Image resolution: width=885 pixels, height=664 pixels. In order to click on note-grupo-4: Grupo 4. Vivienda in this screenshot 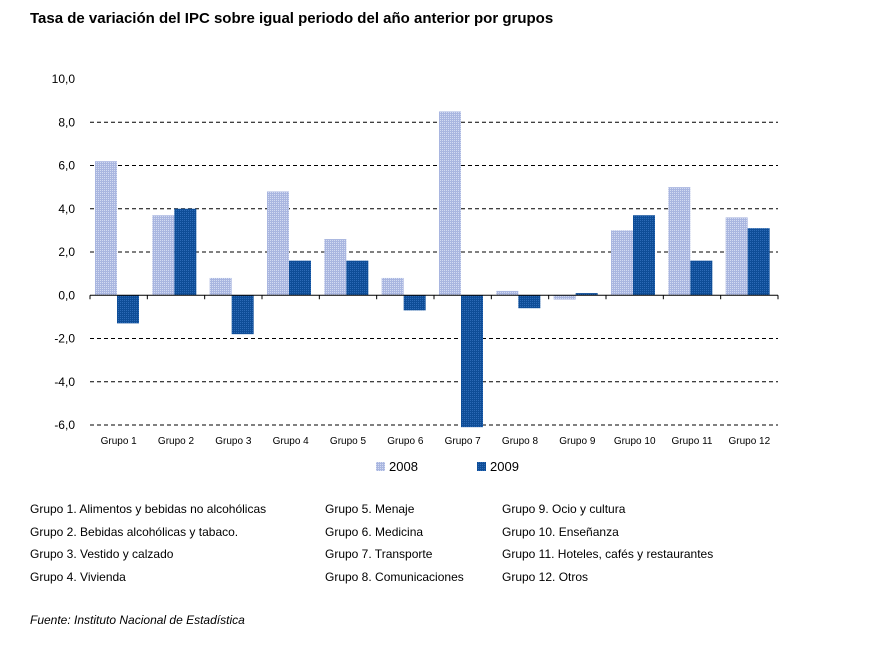, I will do `click(78, 577)`.